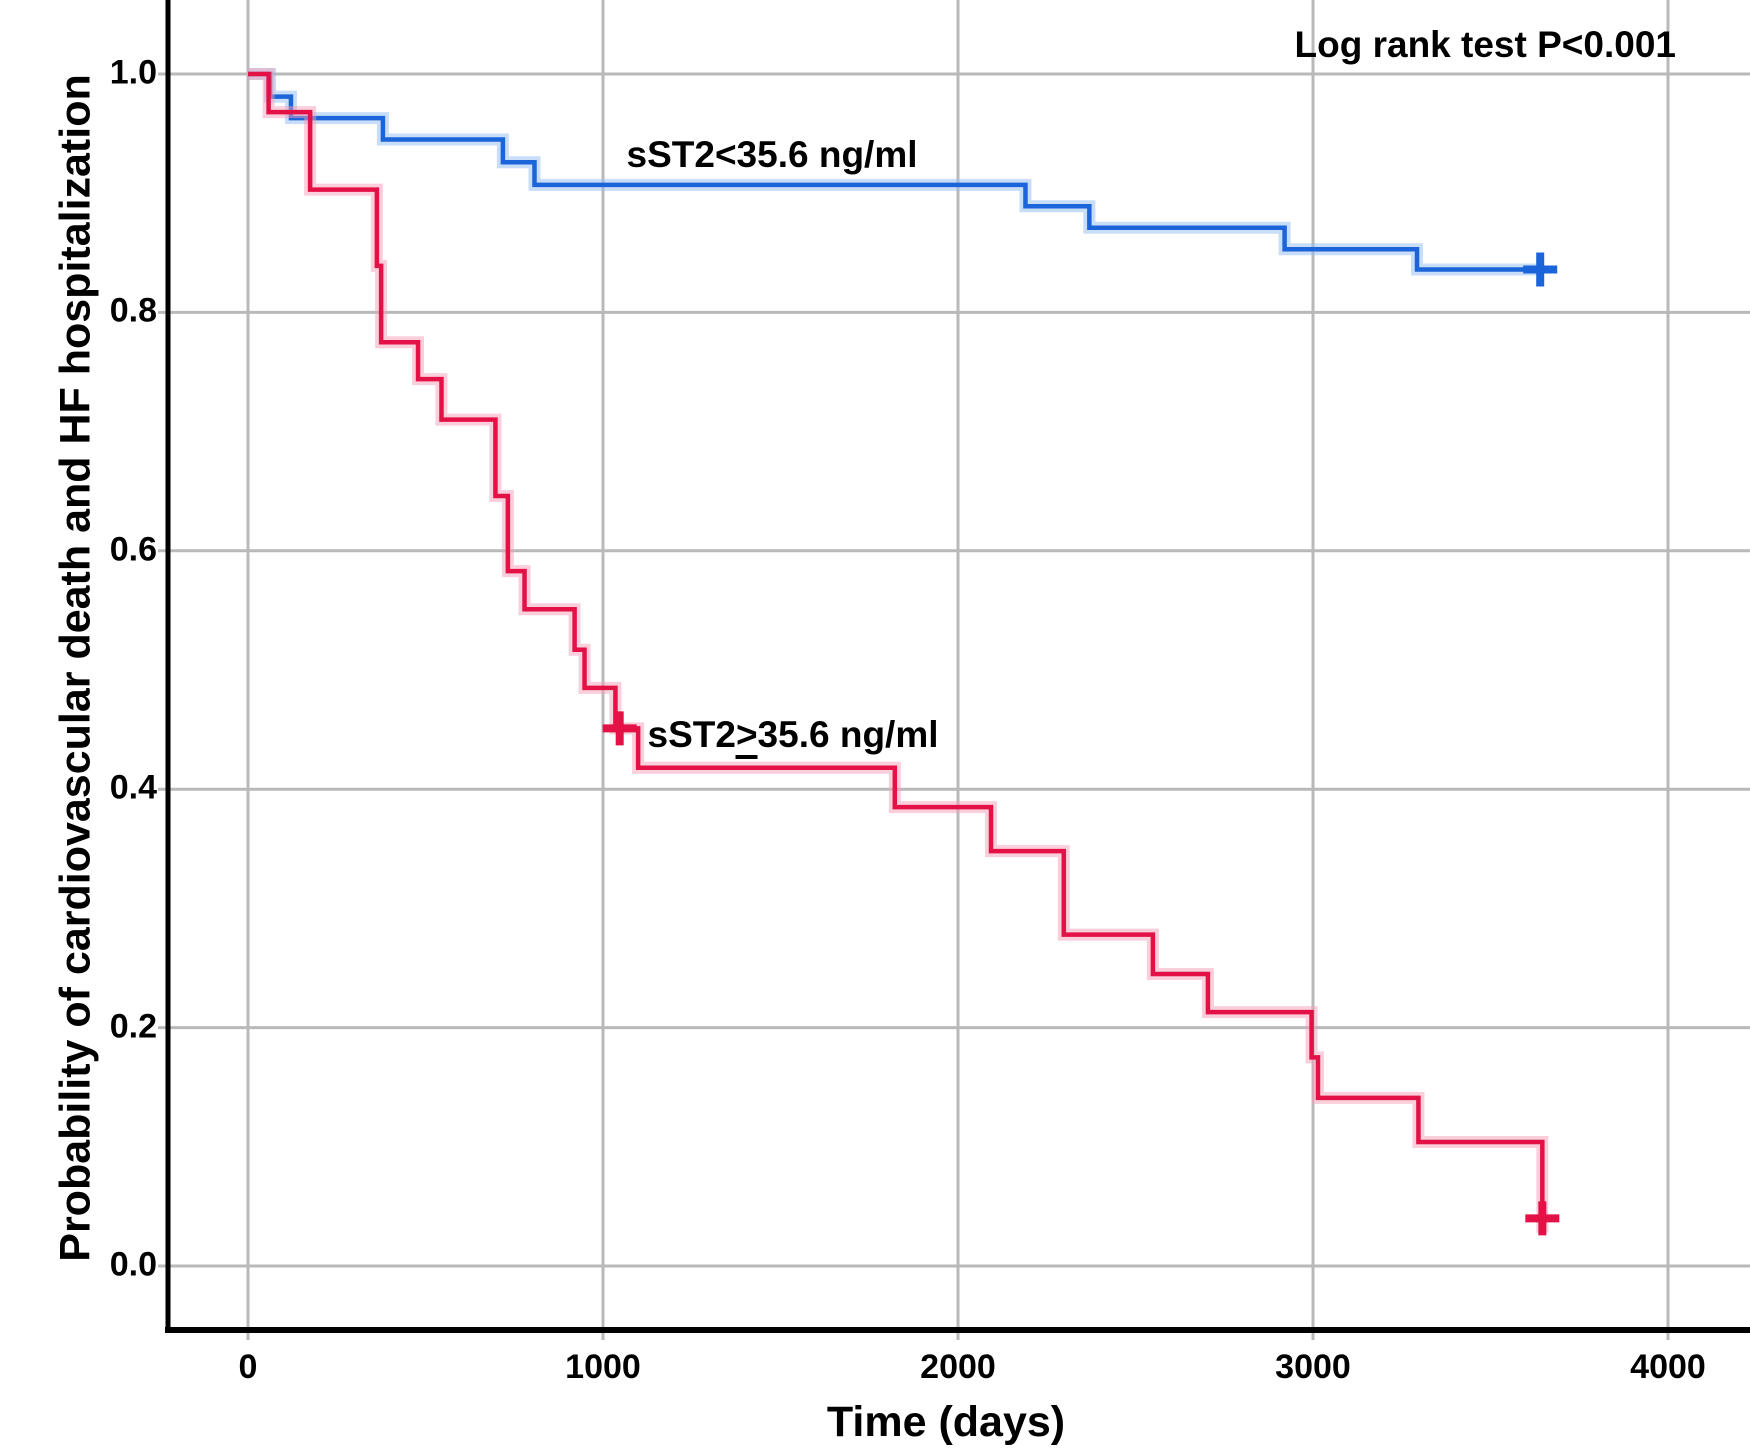  What do you see at coordinates (133, 311) in the screenshot?
I see `y-tick-label: 0.8` at bounding box center [133, 311].